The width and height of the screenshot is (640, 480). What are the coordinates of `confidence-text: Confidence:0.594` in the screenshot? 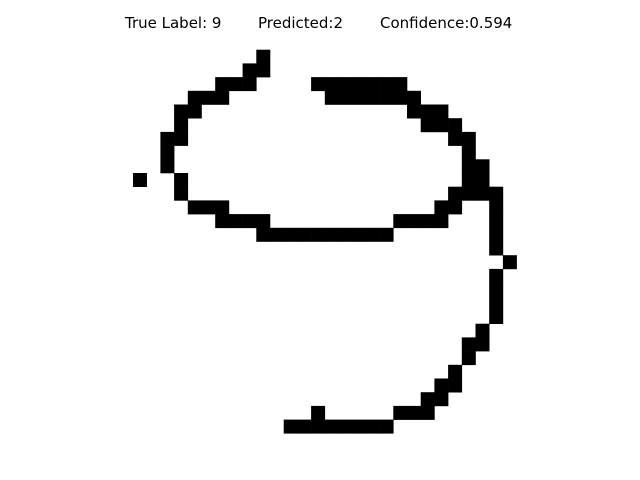 It's located at (446, 23).